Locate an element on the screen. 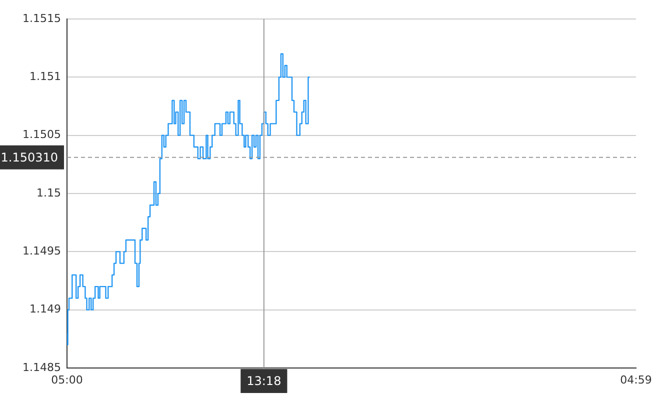 The image size is (670, 400). y-tick-label: 1.15 is located at coordinates (48, 193).